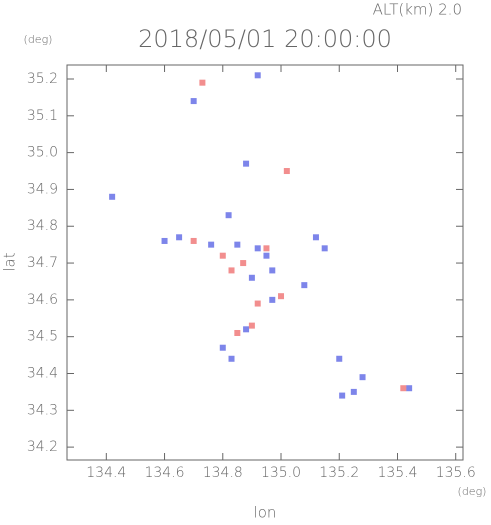 This screenshot has height=525, width=491. I want to click on x-tick-label: 134.6, so click(164, 473).